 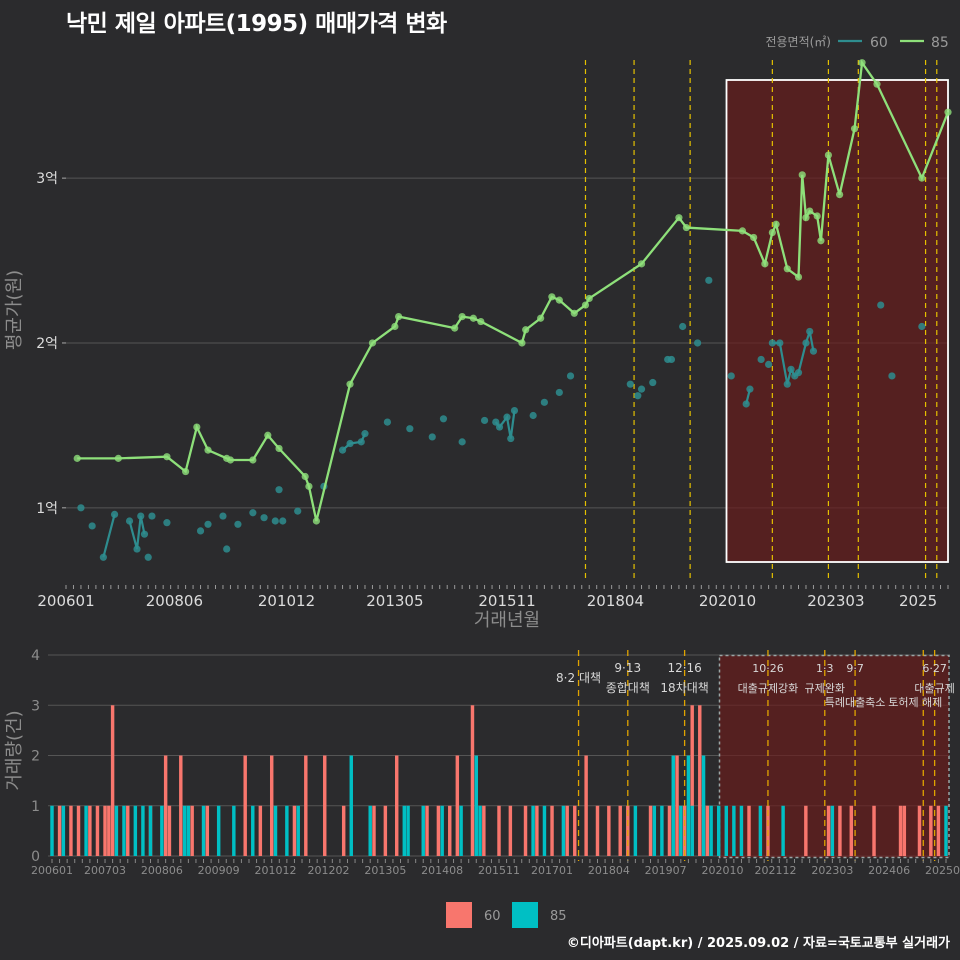 What do you see at coordinates (768, 688) in the screenshot?
I see `policy-label: 대출규제강화` at bounding box center [768, 688].